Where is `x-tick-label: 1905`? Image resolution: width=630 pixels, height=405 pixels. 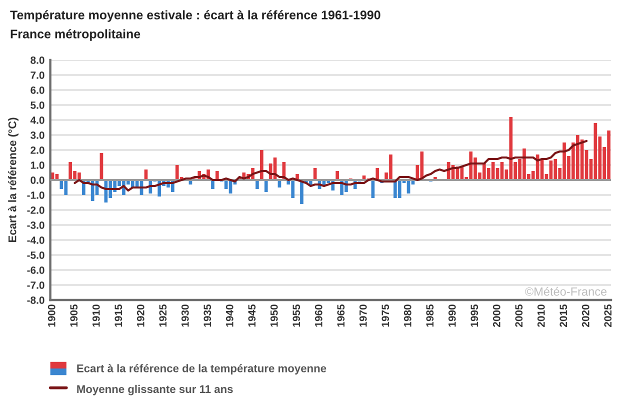 x-tick-label: 1905 is located at coordinates (74, 315).